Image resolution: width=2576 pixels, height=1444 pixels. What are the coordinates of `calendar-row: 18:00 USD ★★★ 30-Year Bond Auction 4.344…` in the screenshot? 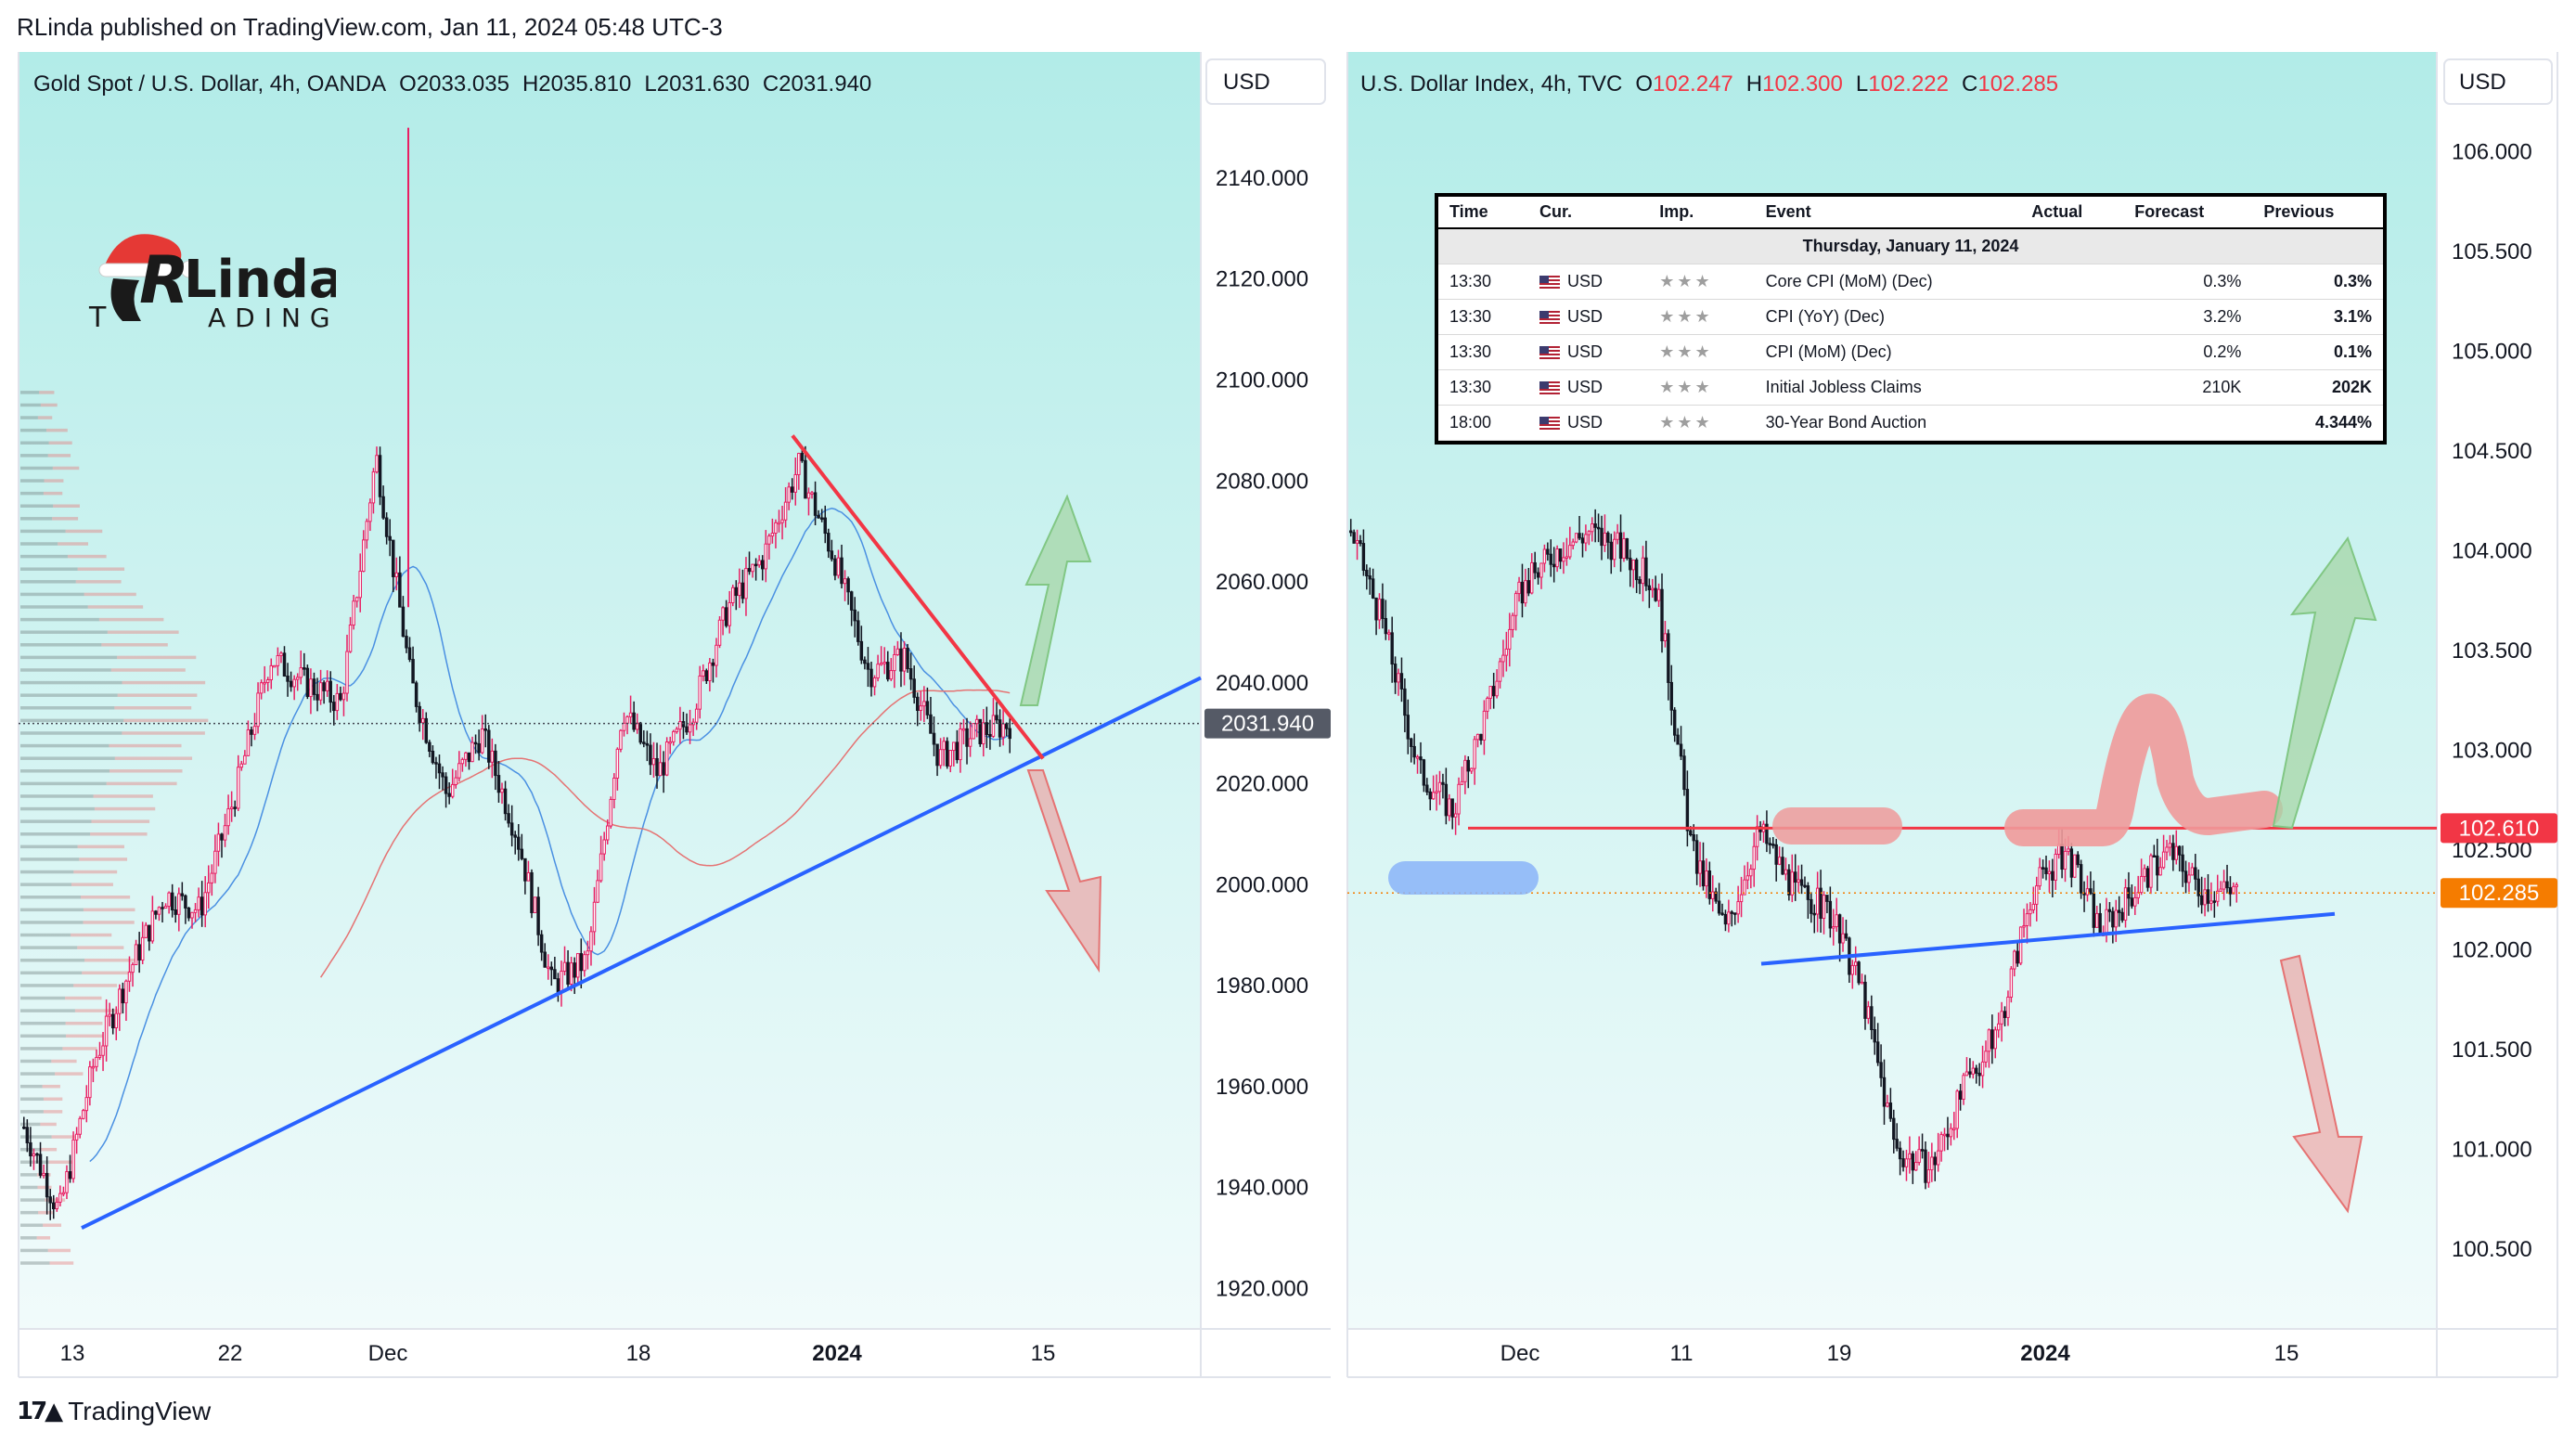 It's located at (1910, 423).